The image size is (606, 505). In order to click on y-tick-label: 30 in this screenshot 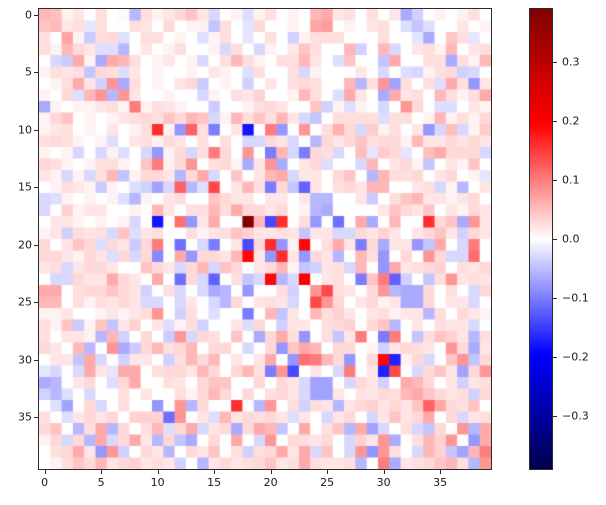, I will do `click(25, 360)`.